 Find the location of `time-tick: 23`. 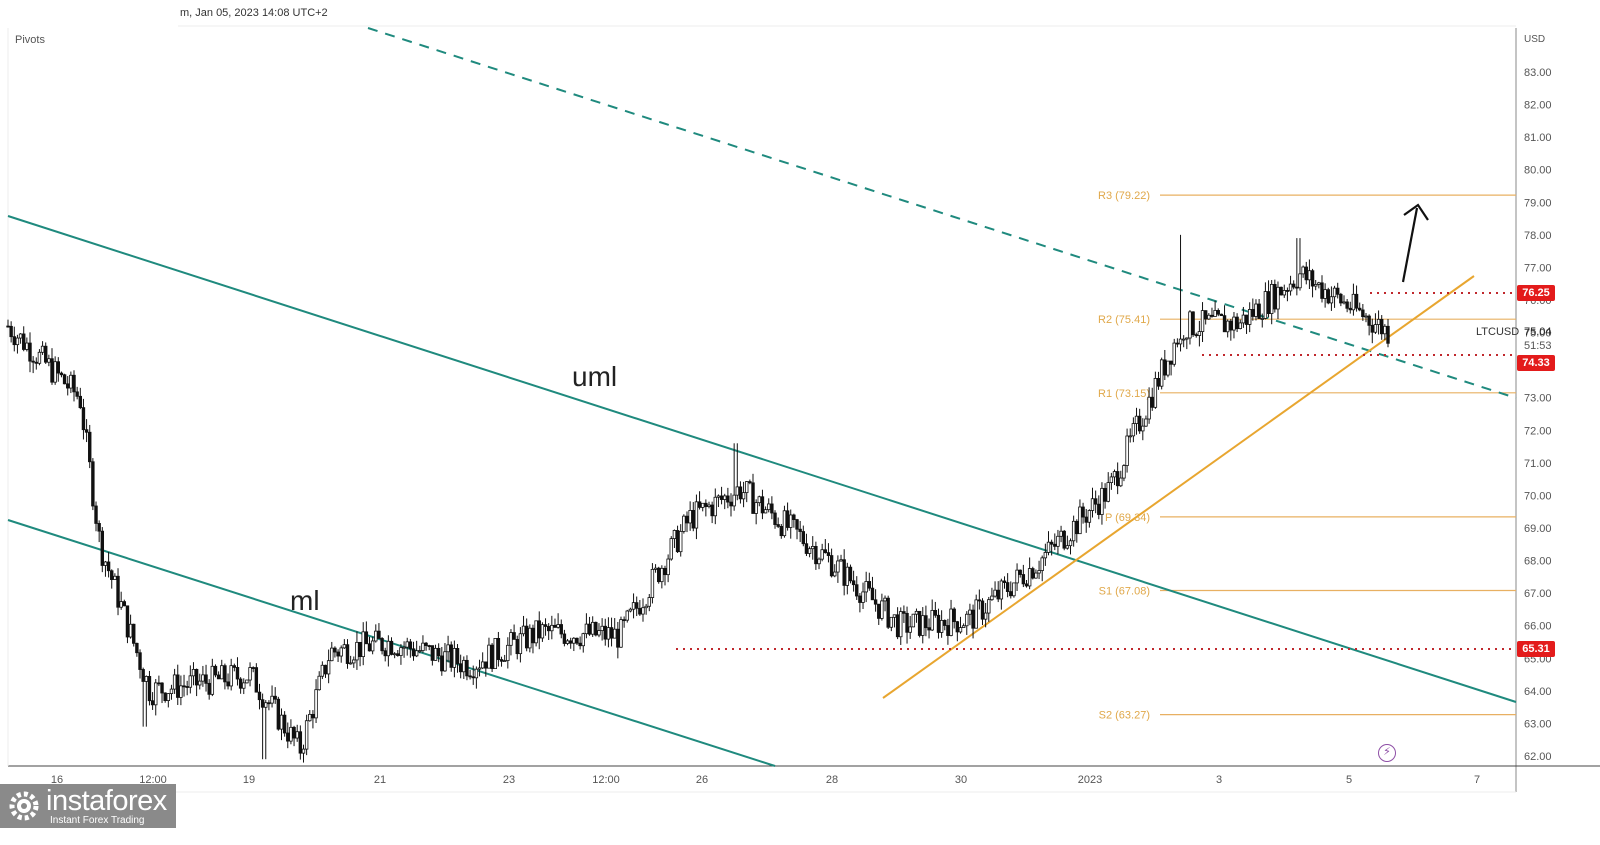

time-tick: 23 is located at coordinates (509, 780).